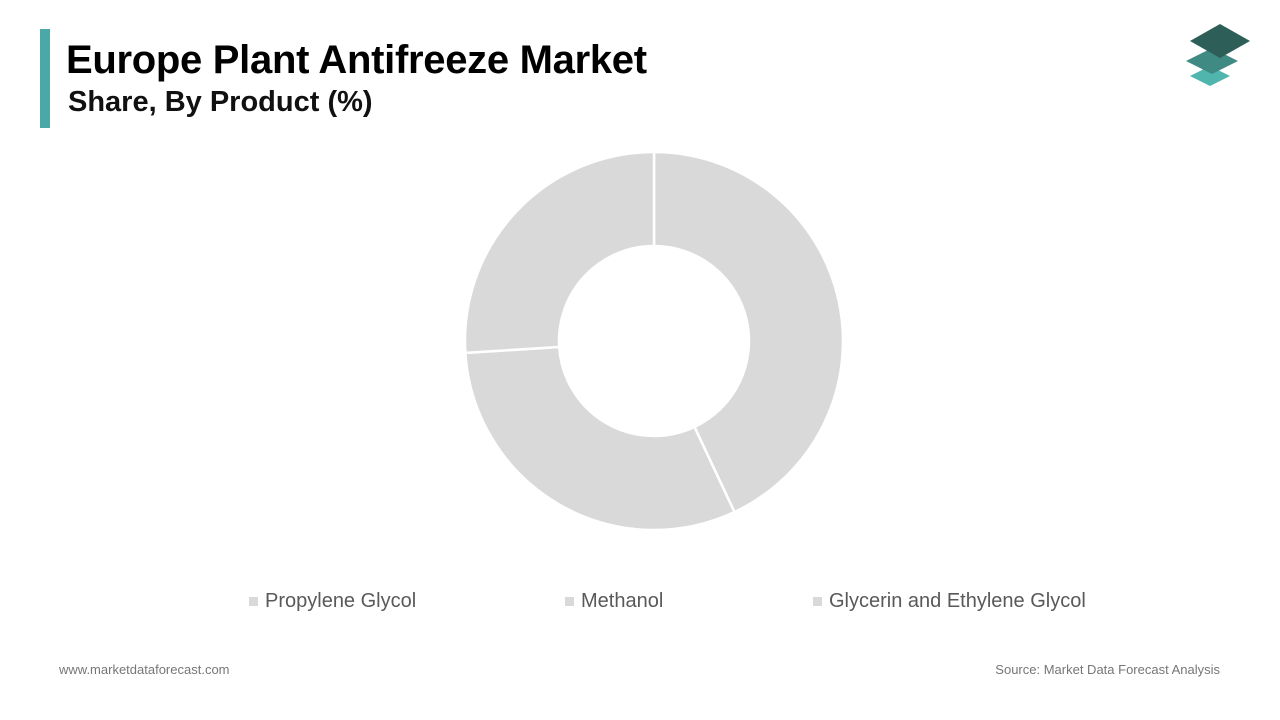  Describe the element at coordinates (622, 601) in the screenshot. I see `legend-label: Methanol` at that location.